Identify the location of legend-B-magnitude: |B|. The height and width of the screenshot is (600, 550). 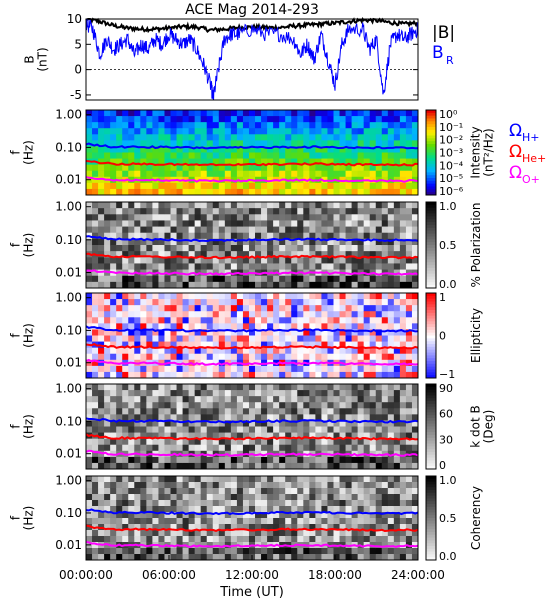
(443, 33).